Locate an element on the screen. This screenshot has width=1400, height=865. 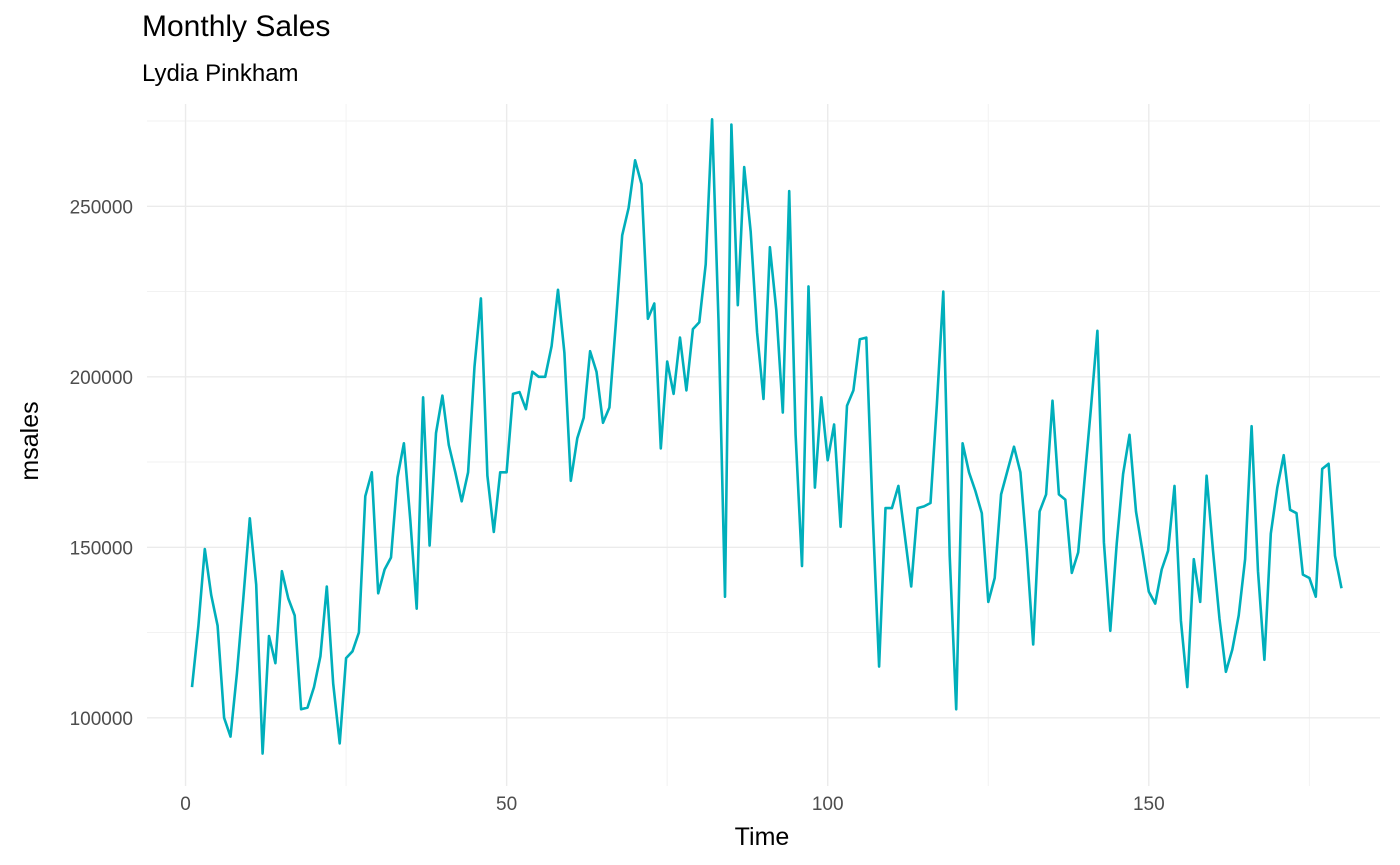
x-axis-ticks: 0 50 100 150 is located at coordinates (672, 804).